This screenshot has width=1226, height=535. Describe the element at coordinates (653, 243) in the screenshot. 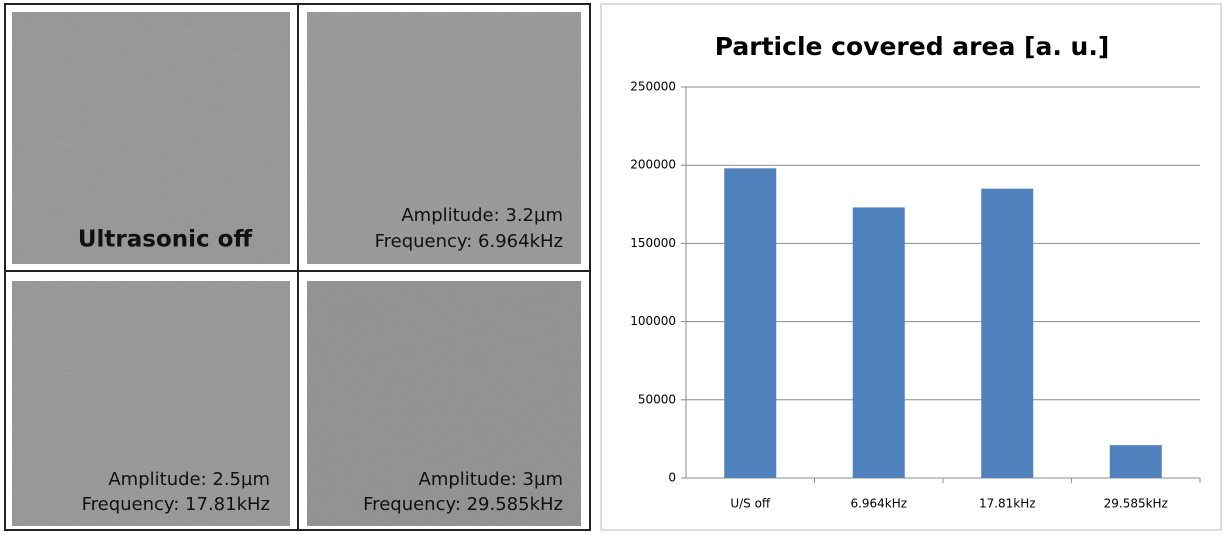

I see `y-tick-label: 150000` at that location.